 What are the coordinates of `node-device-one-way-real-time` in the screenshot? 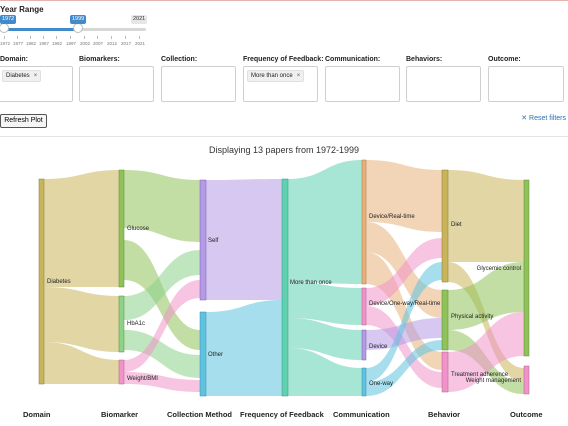 It's located at (364, 306).